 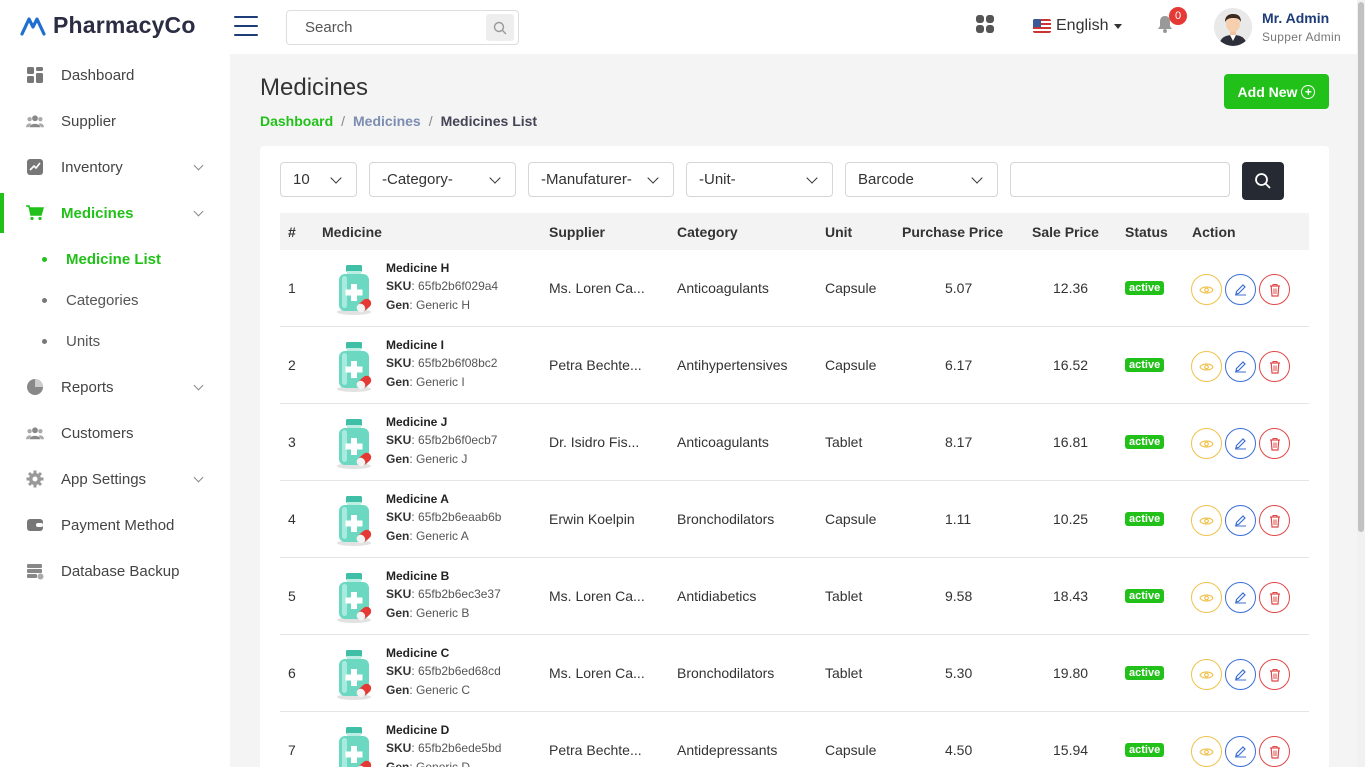 What do you see at coordinates (1301, 27) in the screenshot?
I see `user-info: Mr. Admin Supper Admin` at bounding box center [1301, 27].